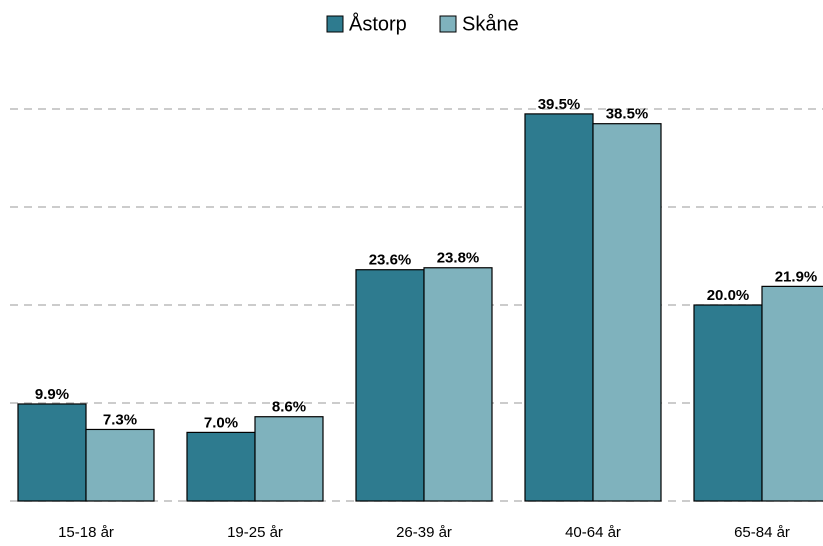 The width and height of the screenshot is (823, 546). Describe the element at coordinates (390, 260) in the screenshot. I see `value-label: 23.6%` at that location.